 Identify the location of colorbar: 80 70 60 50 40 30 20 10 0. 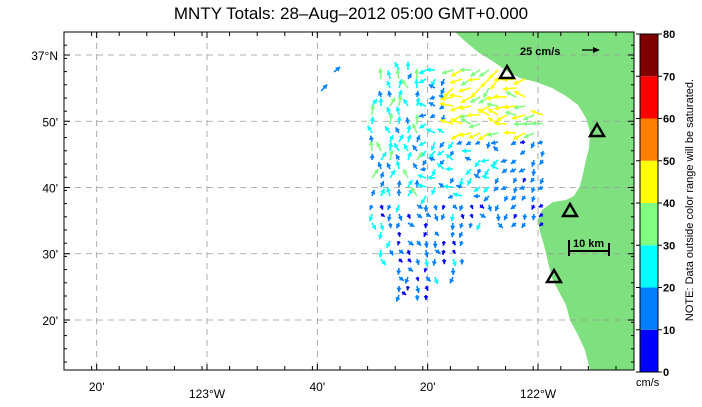
(655, 204).